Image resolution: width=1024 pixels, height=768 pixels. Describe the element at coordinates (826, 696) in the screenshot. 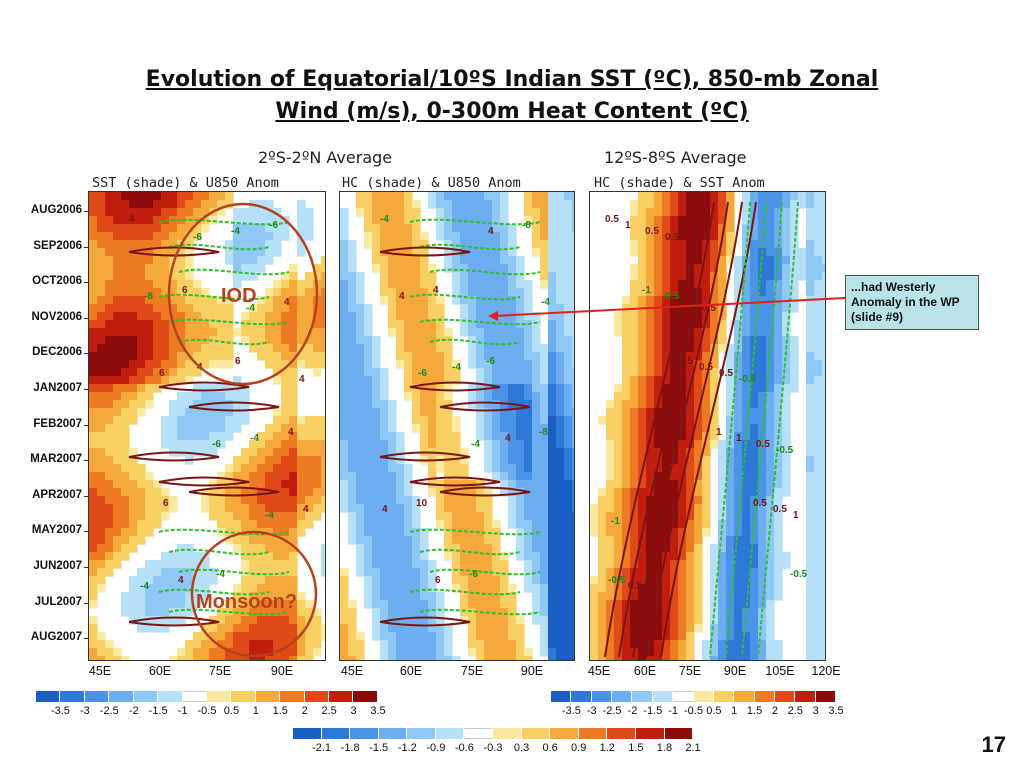

I see `colorbar-swatch` at that location.